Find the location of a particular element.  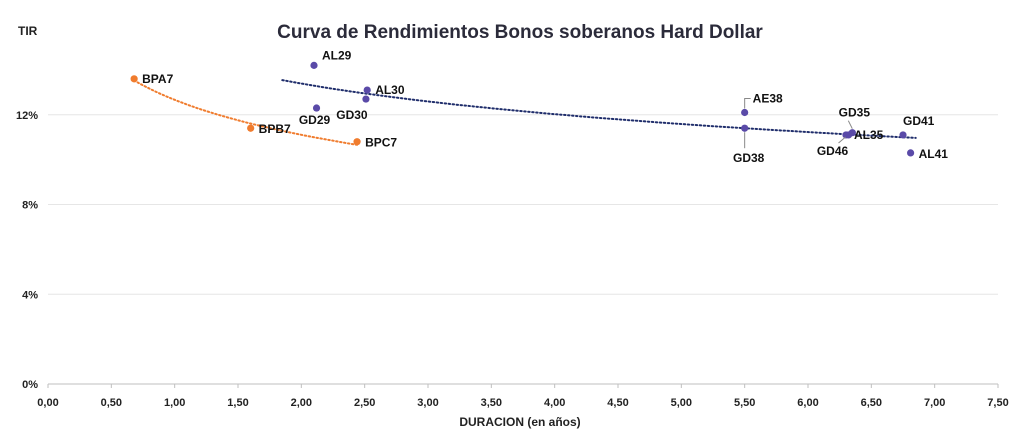

label-al35: AL35 is located at coordinates (869, 135).